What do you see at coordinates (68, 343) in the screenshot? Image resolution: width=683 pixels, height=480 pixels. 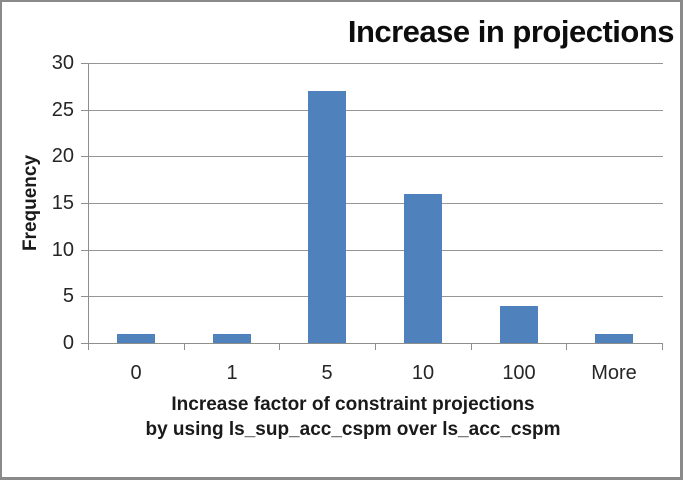 I see `y-tick-label-0: 0` at bounding box center [68, 343].